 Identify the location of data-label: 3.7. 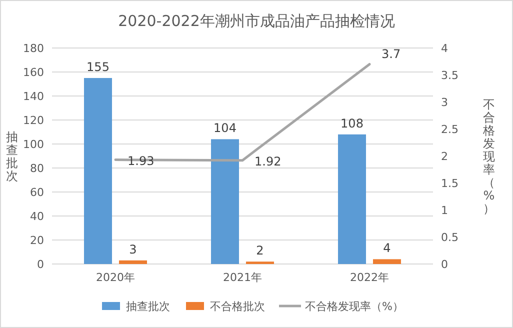
(391, 54).